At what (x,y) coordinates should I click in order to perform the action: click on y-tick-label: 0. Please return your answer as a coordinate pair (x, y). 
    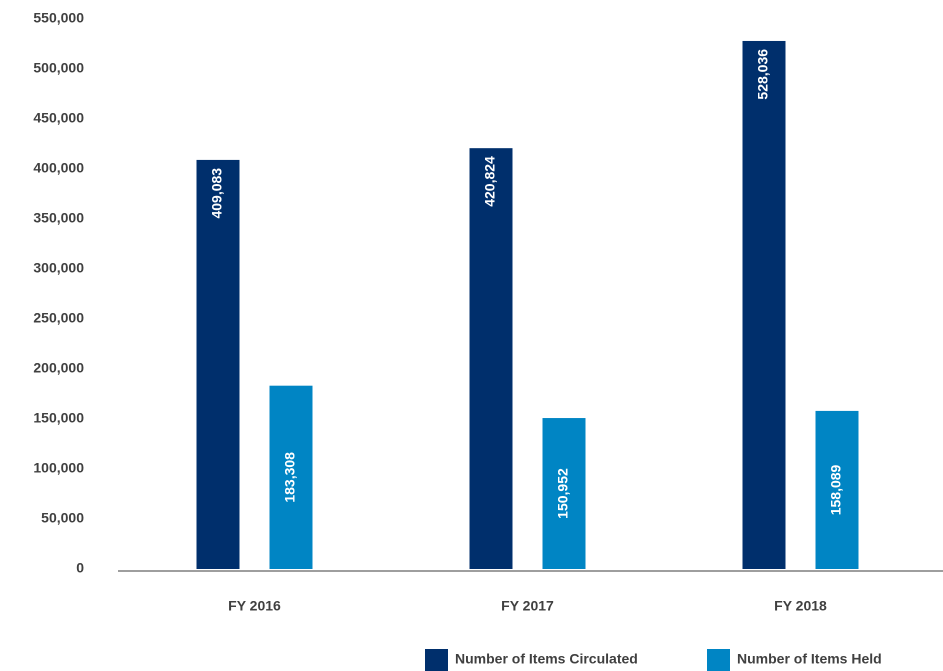
    Looking at the image, I should click on (80, 568).